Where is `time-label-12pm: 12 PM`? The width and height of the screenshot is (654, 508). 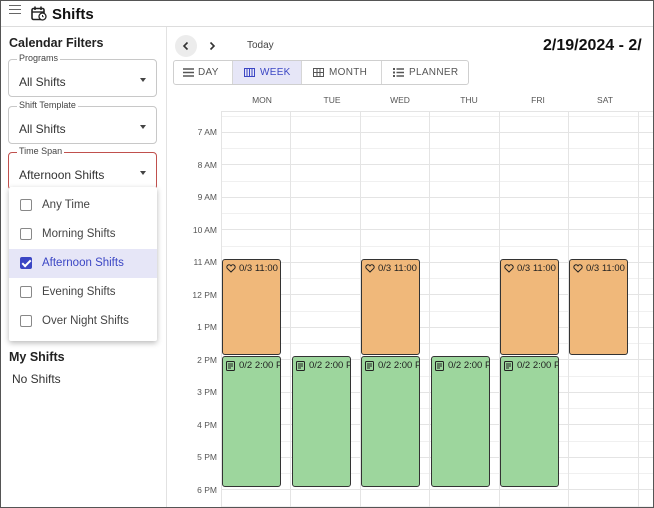
time-label-12pm: 12 PM is located at coordinates (204, 295).